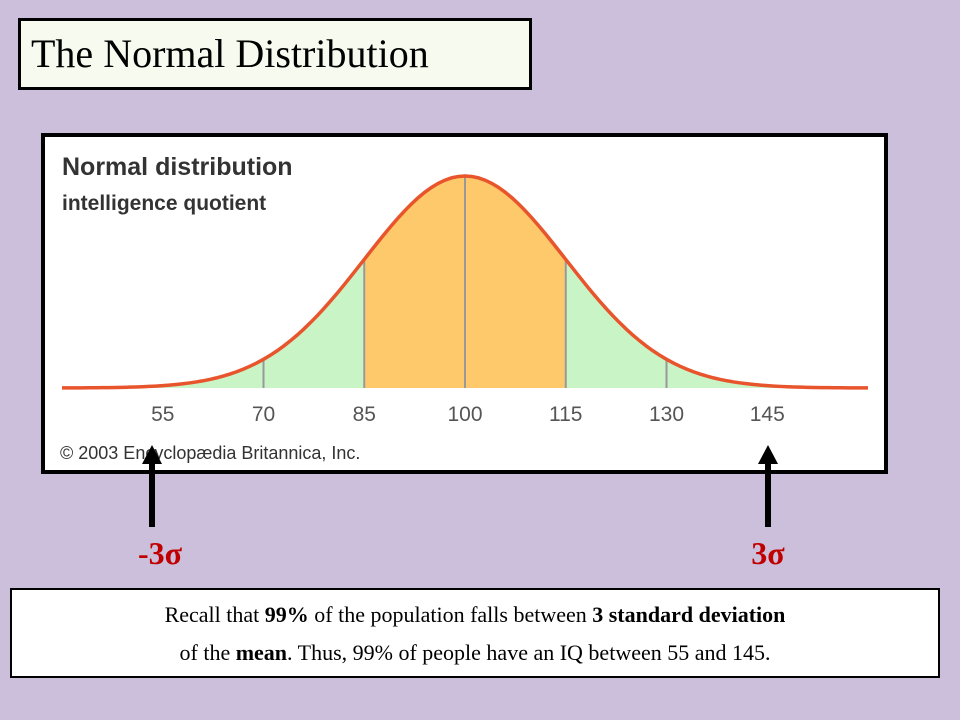 This screenshot has height=720, width=960. Describe the element at coordinates (768, 553) in the screenshot. I see `right-label: 3σ` at that location.